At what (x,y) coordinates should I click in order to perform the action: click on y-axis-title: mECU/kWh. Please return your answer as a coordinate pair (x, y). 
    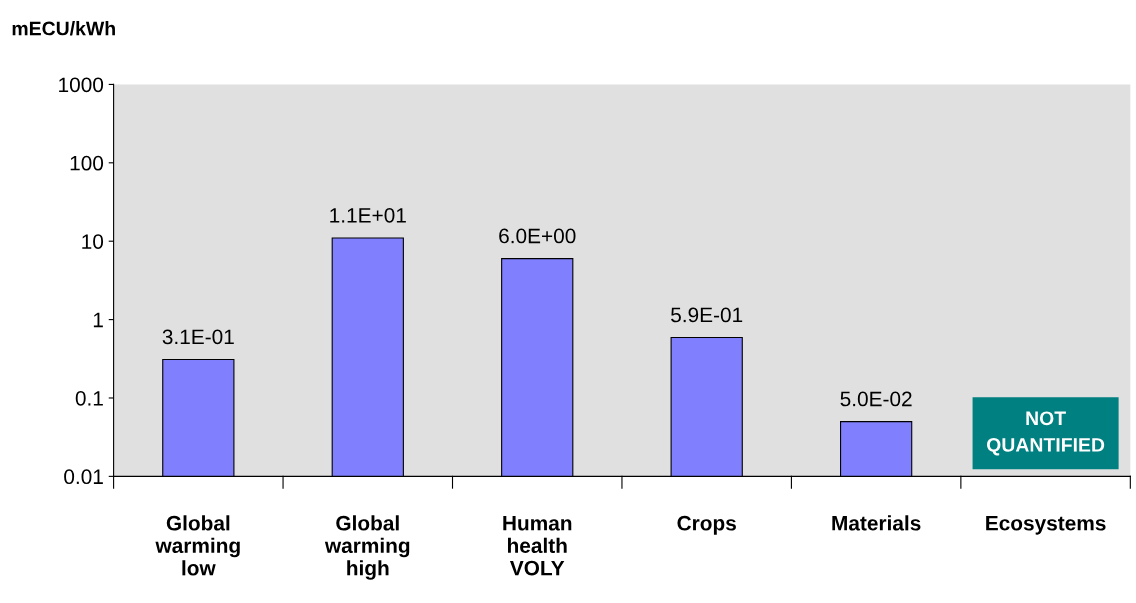
    Looking at the image, I should click on (63, 28).